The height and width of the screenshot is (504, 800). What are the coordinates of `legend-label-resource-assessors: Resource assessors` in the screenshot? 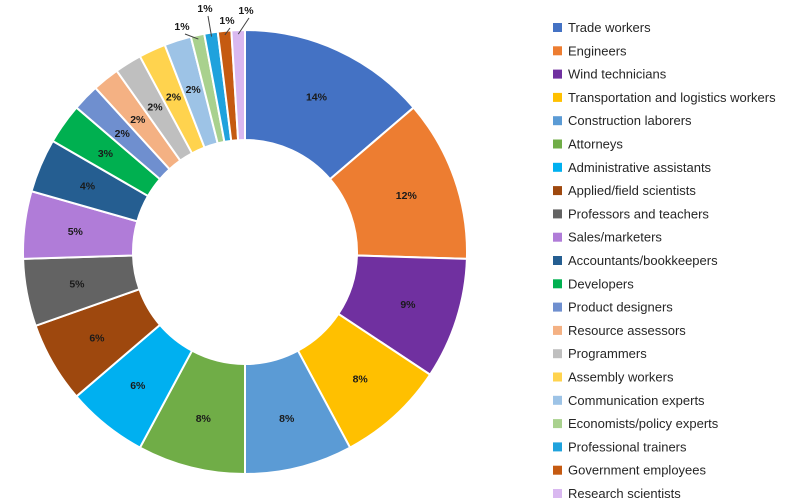 It's located at (627, 330).